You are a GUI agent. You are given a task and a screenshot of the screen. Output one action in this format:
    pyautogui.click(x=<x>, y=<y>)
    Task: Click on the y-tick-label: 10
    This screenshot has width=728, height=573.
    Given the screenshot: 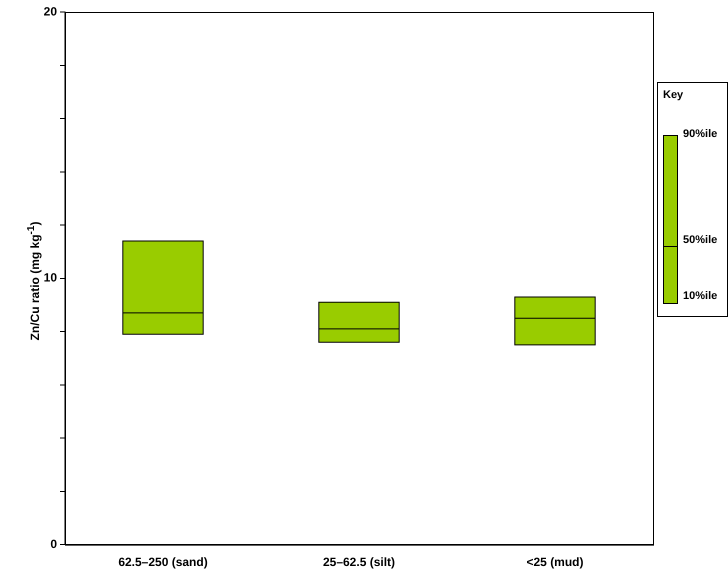 What is the action you would take?
    pyautogui.click(x=51, y=277)
    